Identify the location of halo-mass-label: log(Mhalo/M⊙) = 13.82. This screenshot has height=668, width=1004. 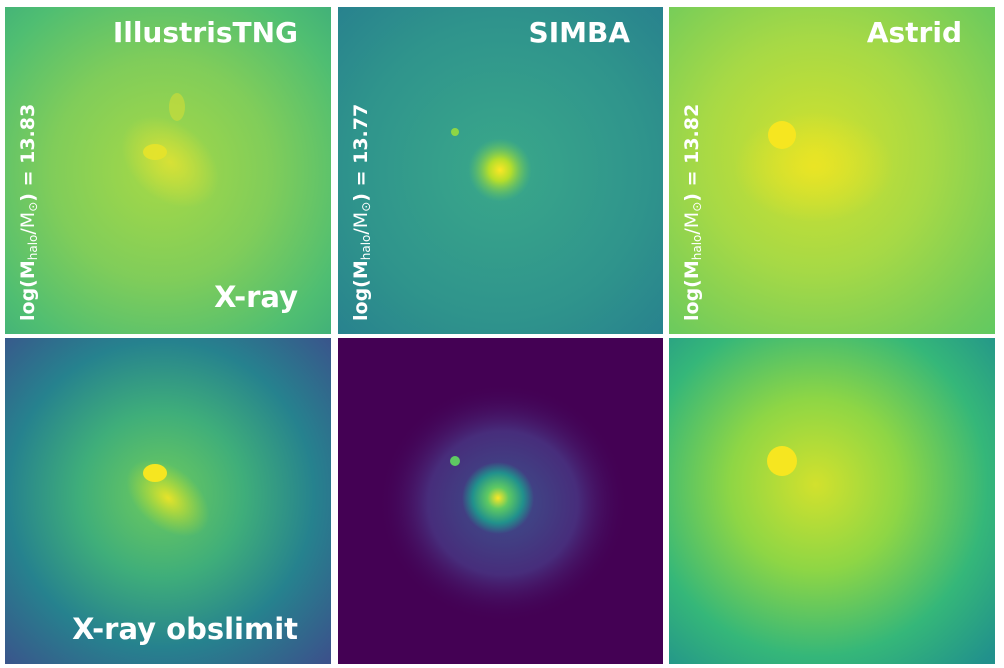
(692, 212).